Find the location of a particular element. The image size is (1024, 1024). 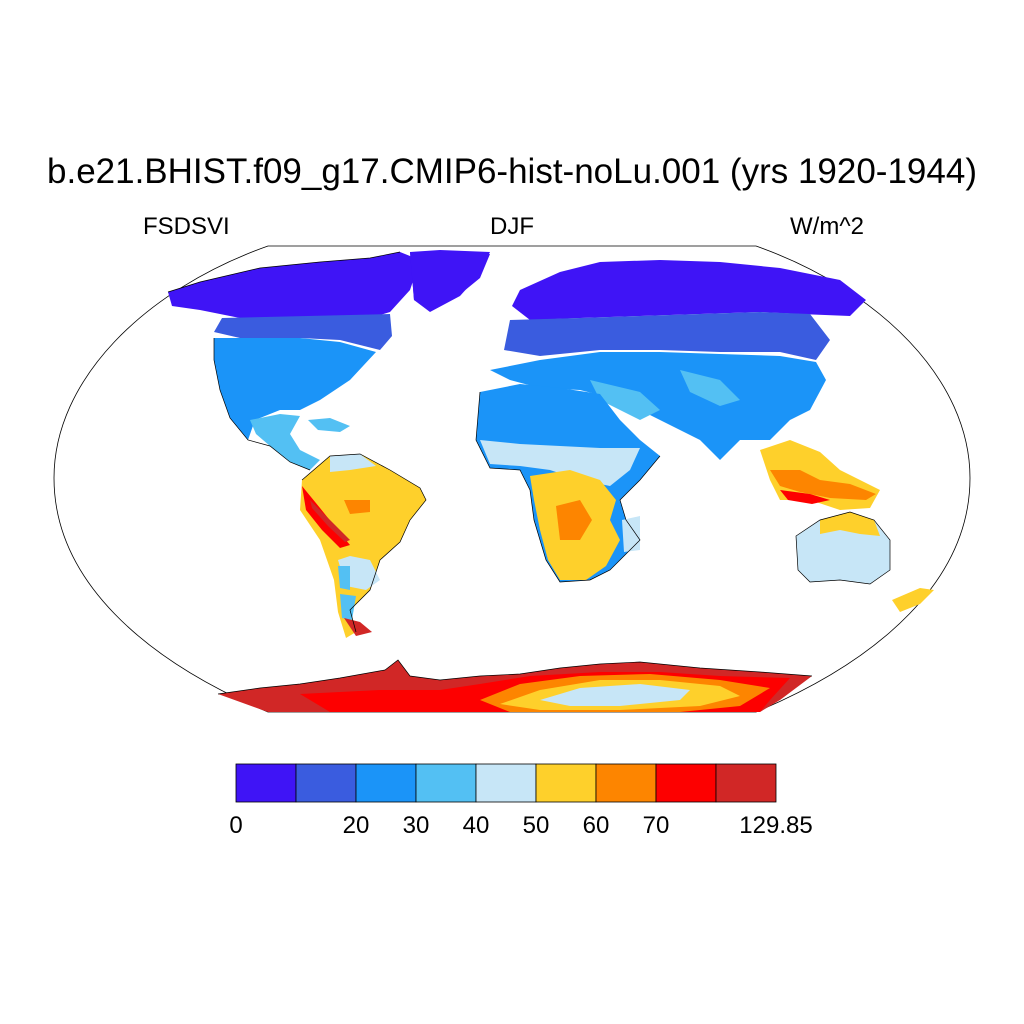

colorbar-tick-label: 0 is located at coordinates (236, 825).